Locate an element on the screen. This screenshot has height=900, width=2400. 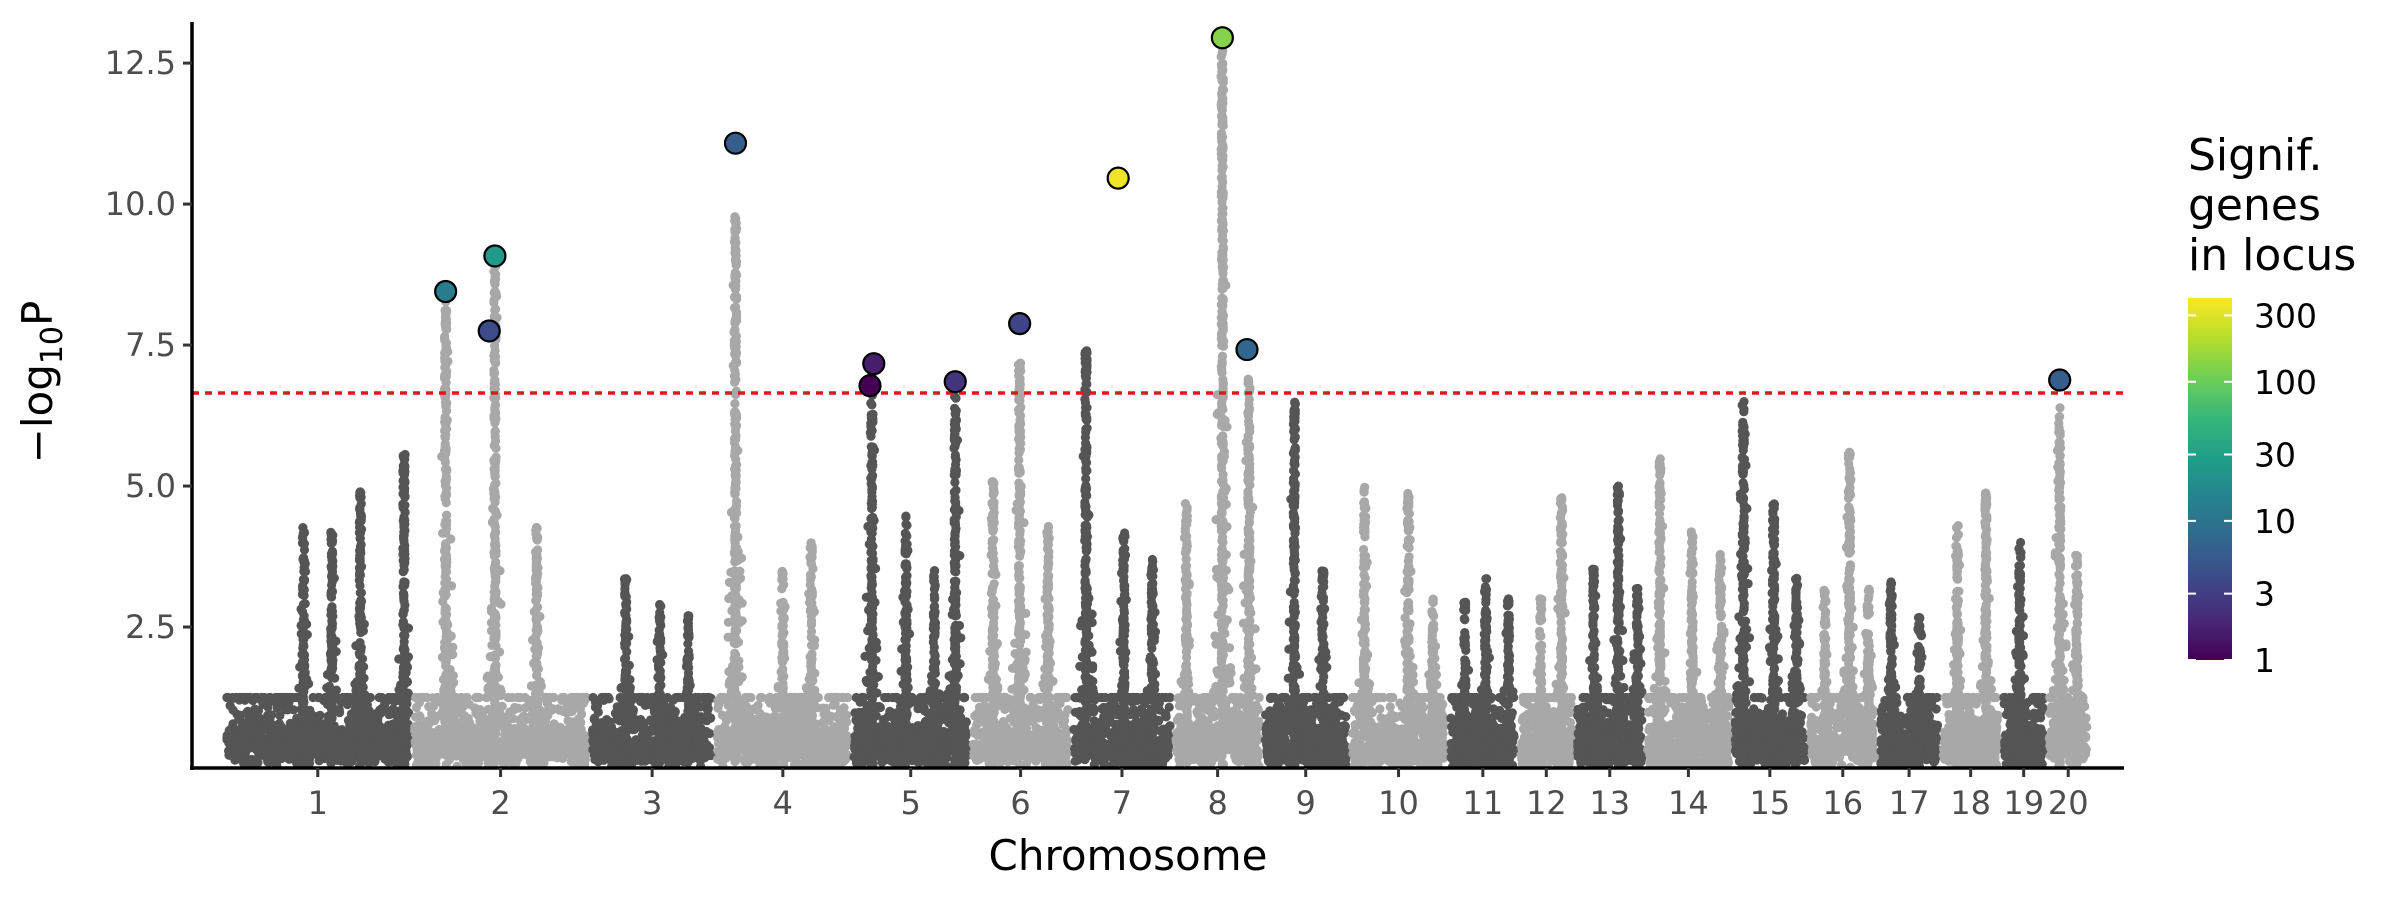
chromosome-3-points is located at coordinates (652, 671).